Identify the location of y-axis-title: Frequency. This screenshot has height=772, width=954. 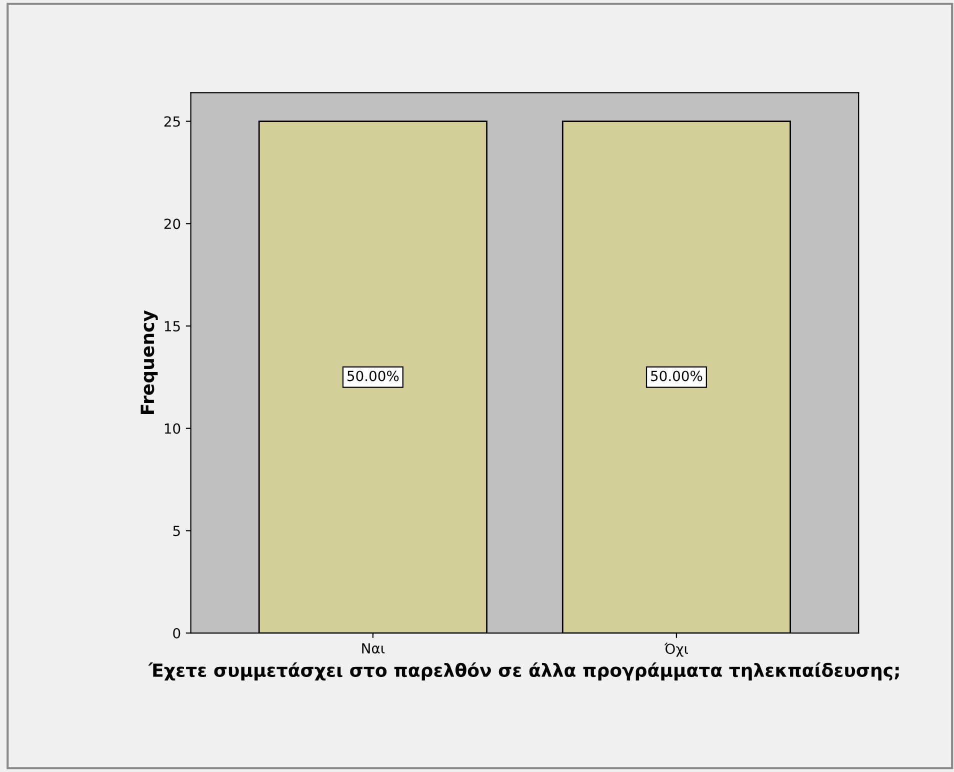
(149, 362).